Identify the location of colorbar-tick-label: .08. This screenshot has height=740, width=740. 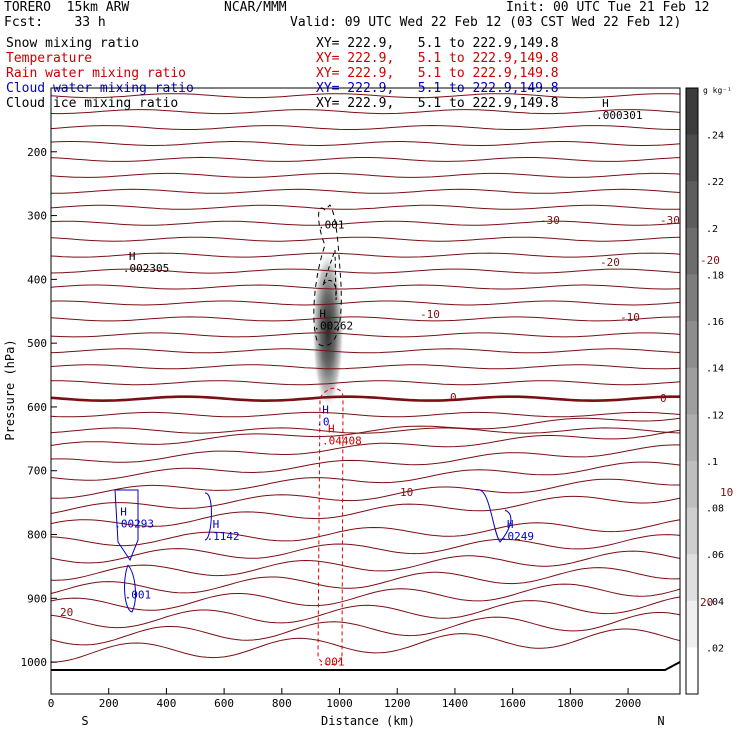
(715, 509).